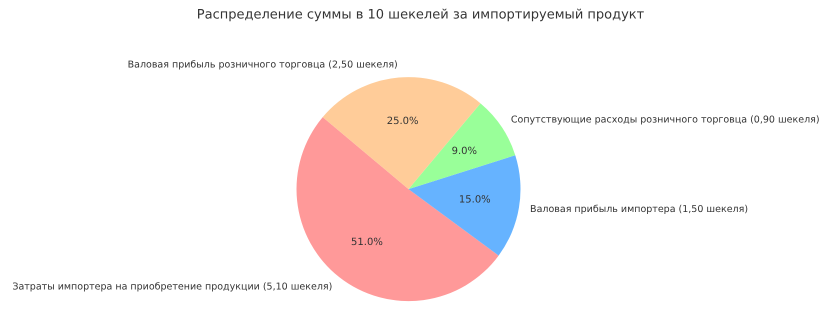  What do you see at coordinates (665, 120) in the screenshot?
I see `slice-label: Сопутствующие расходы розничного торговца (0,90 шекеля)` at bounding box center [665, 120].